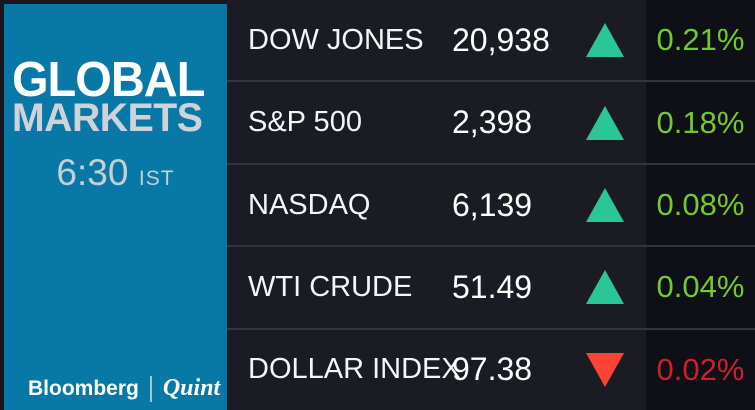 The height and width of the screenshot is (410, 755). Describe the element at coordinates (330, 286) in the screenshot. I see `instrument-label: WTI CRUDE` at that location.